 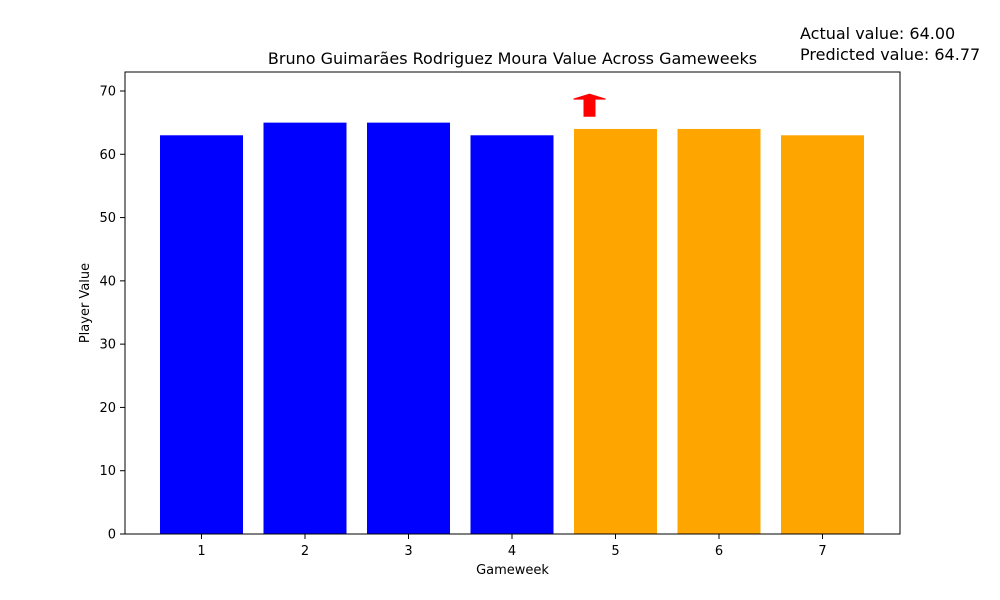 I want to click on x-tick-label: 7, so click(x=822, y=551).